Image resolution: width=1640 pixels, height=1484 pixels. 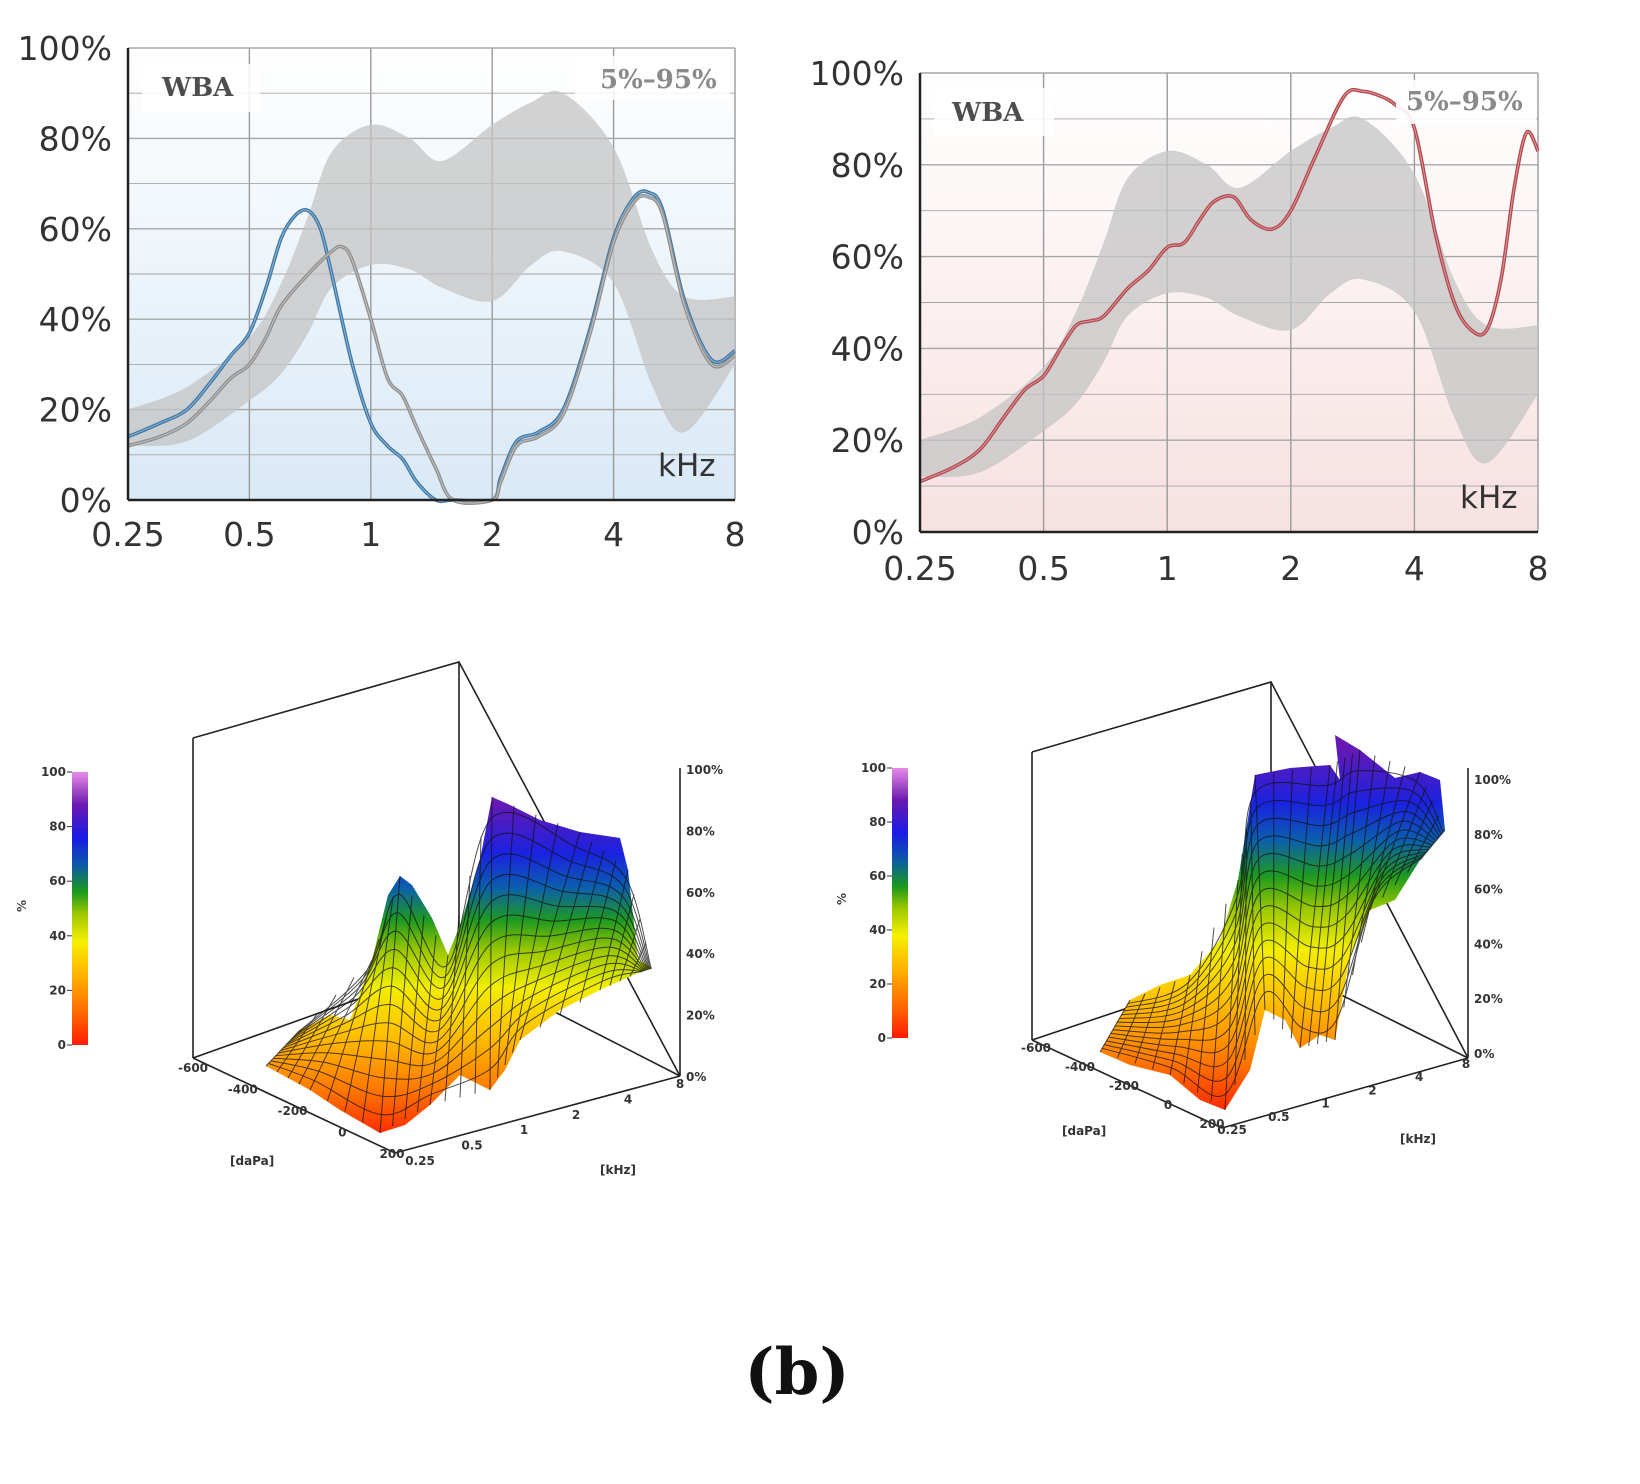 What do you see at coordinates (201, 88) in the screenshot?
I see `wba-label-box` at bounding box center [201, 88].